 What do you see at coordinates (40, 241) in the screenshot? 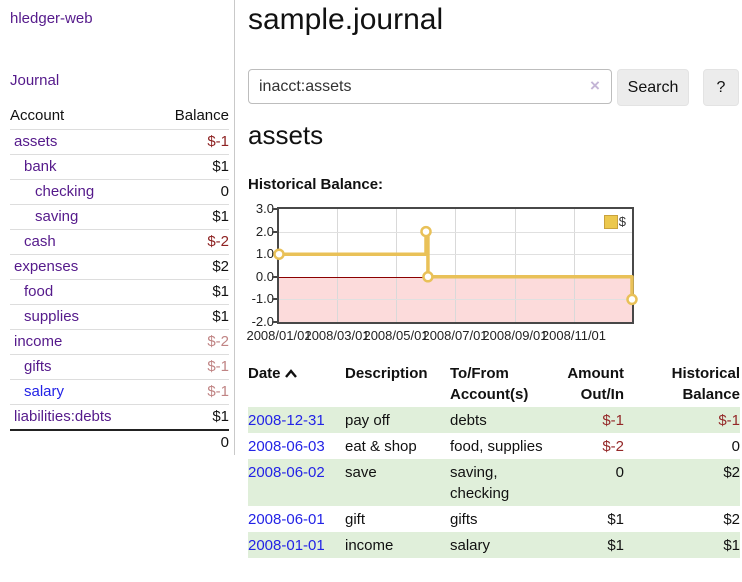
I see `account-link-cash: cash` at bounding box center [40, 241].